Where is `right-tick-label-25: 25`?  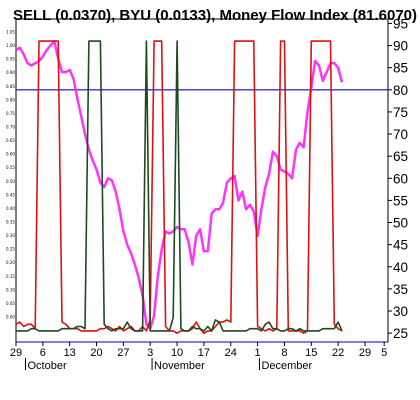 right-tick-label-25: 25 is located at coordinates (400, 333).